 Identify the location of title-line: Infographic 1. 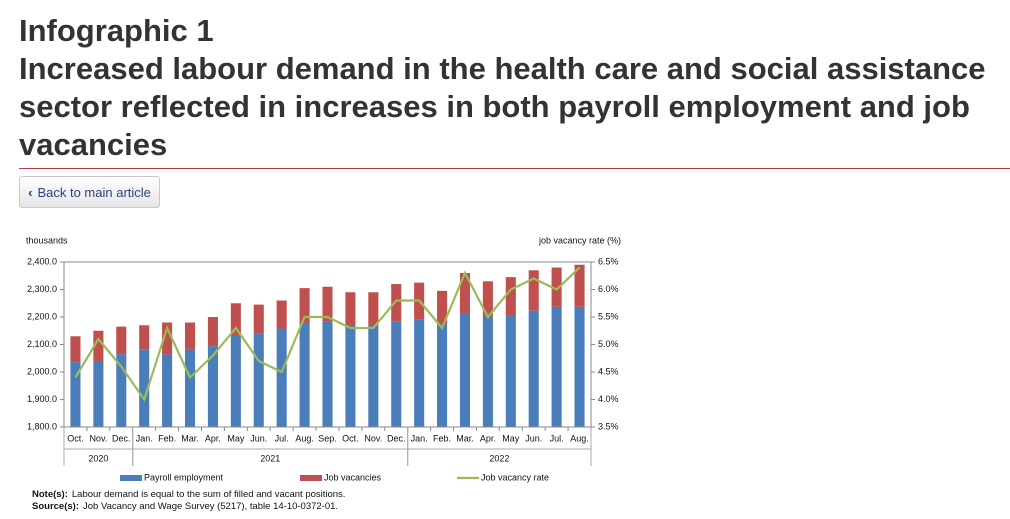
(116, 30).